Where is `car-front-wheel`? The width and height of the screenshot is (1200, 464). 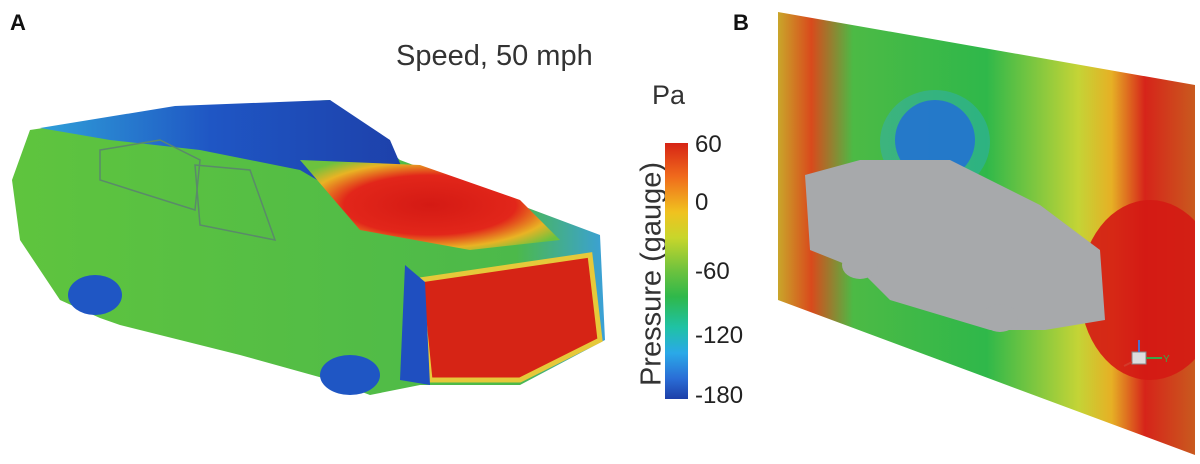
car-front-wheel is located at coordinates (350, 375).